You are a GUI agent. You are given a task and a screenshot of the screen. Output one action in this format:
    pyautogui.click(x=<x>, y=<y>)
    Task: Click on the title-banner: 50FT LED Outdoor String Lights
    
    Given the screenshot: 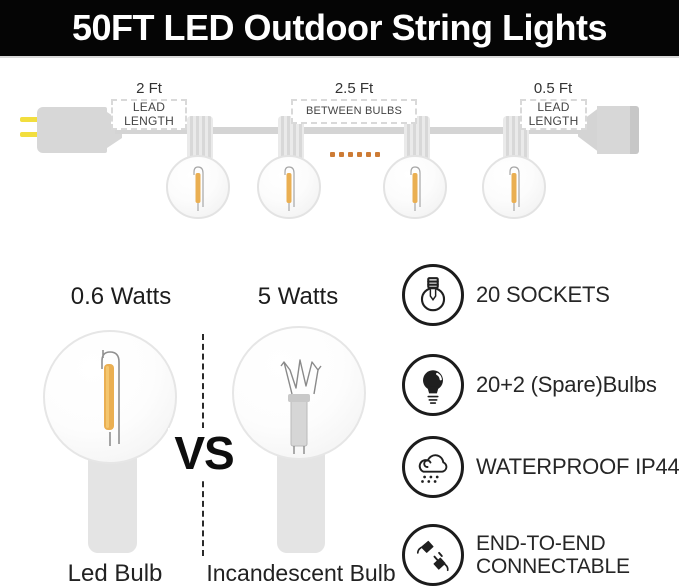 What is the action you would take?
    pyautogui.click(x=339, y=28)
    